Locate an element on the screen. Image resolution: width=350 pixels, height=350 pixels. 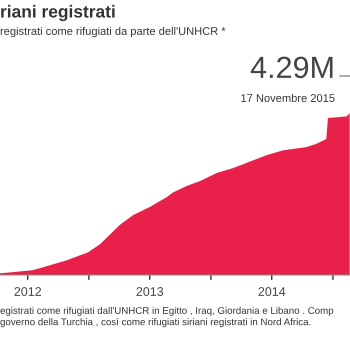
chart-title: riani registrati is located at coordinates (58, 13).